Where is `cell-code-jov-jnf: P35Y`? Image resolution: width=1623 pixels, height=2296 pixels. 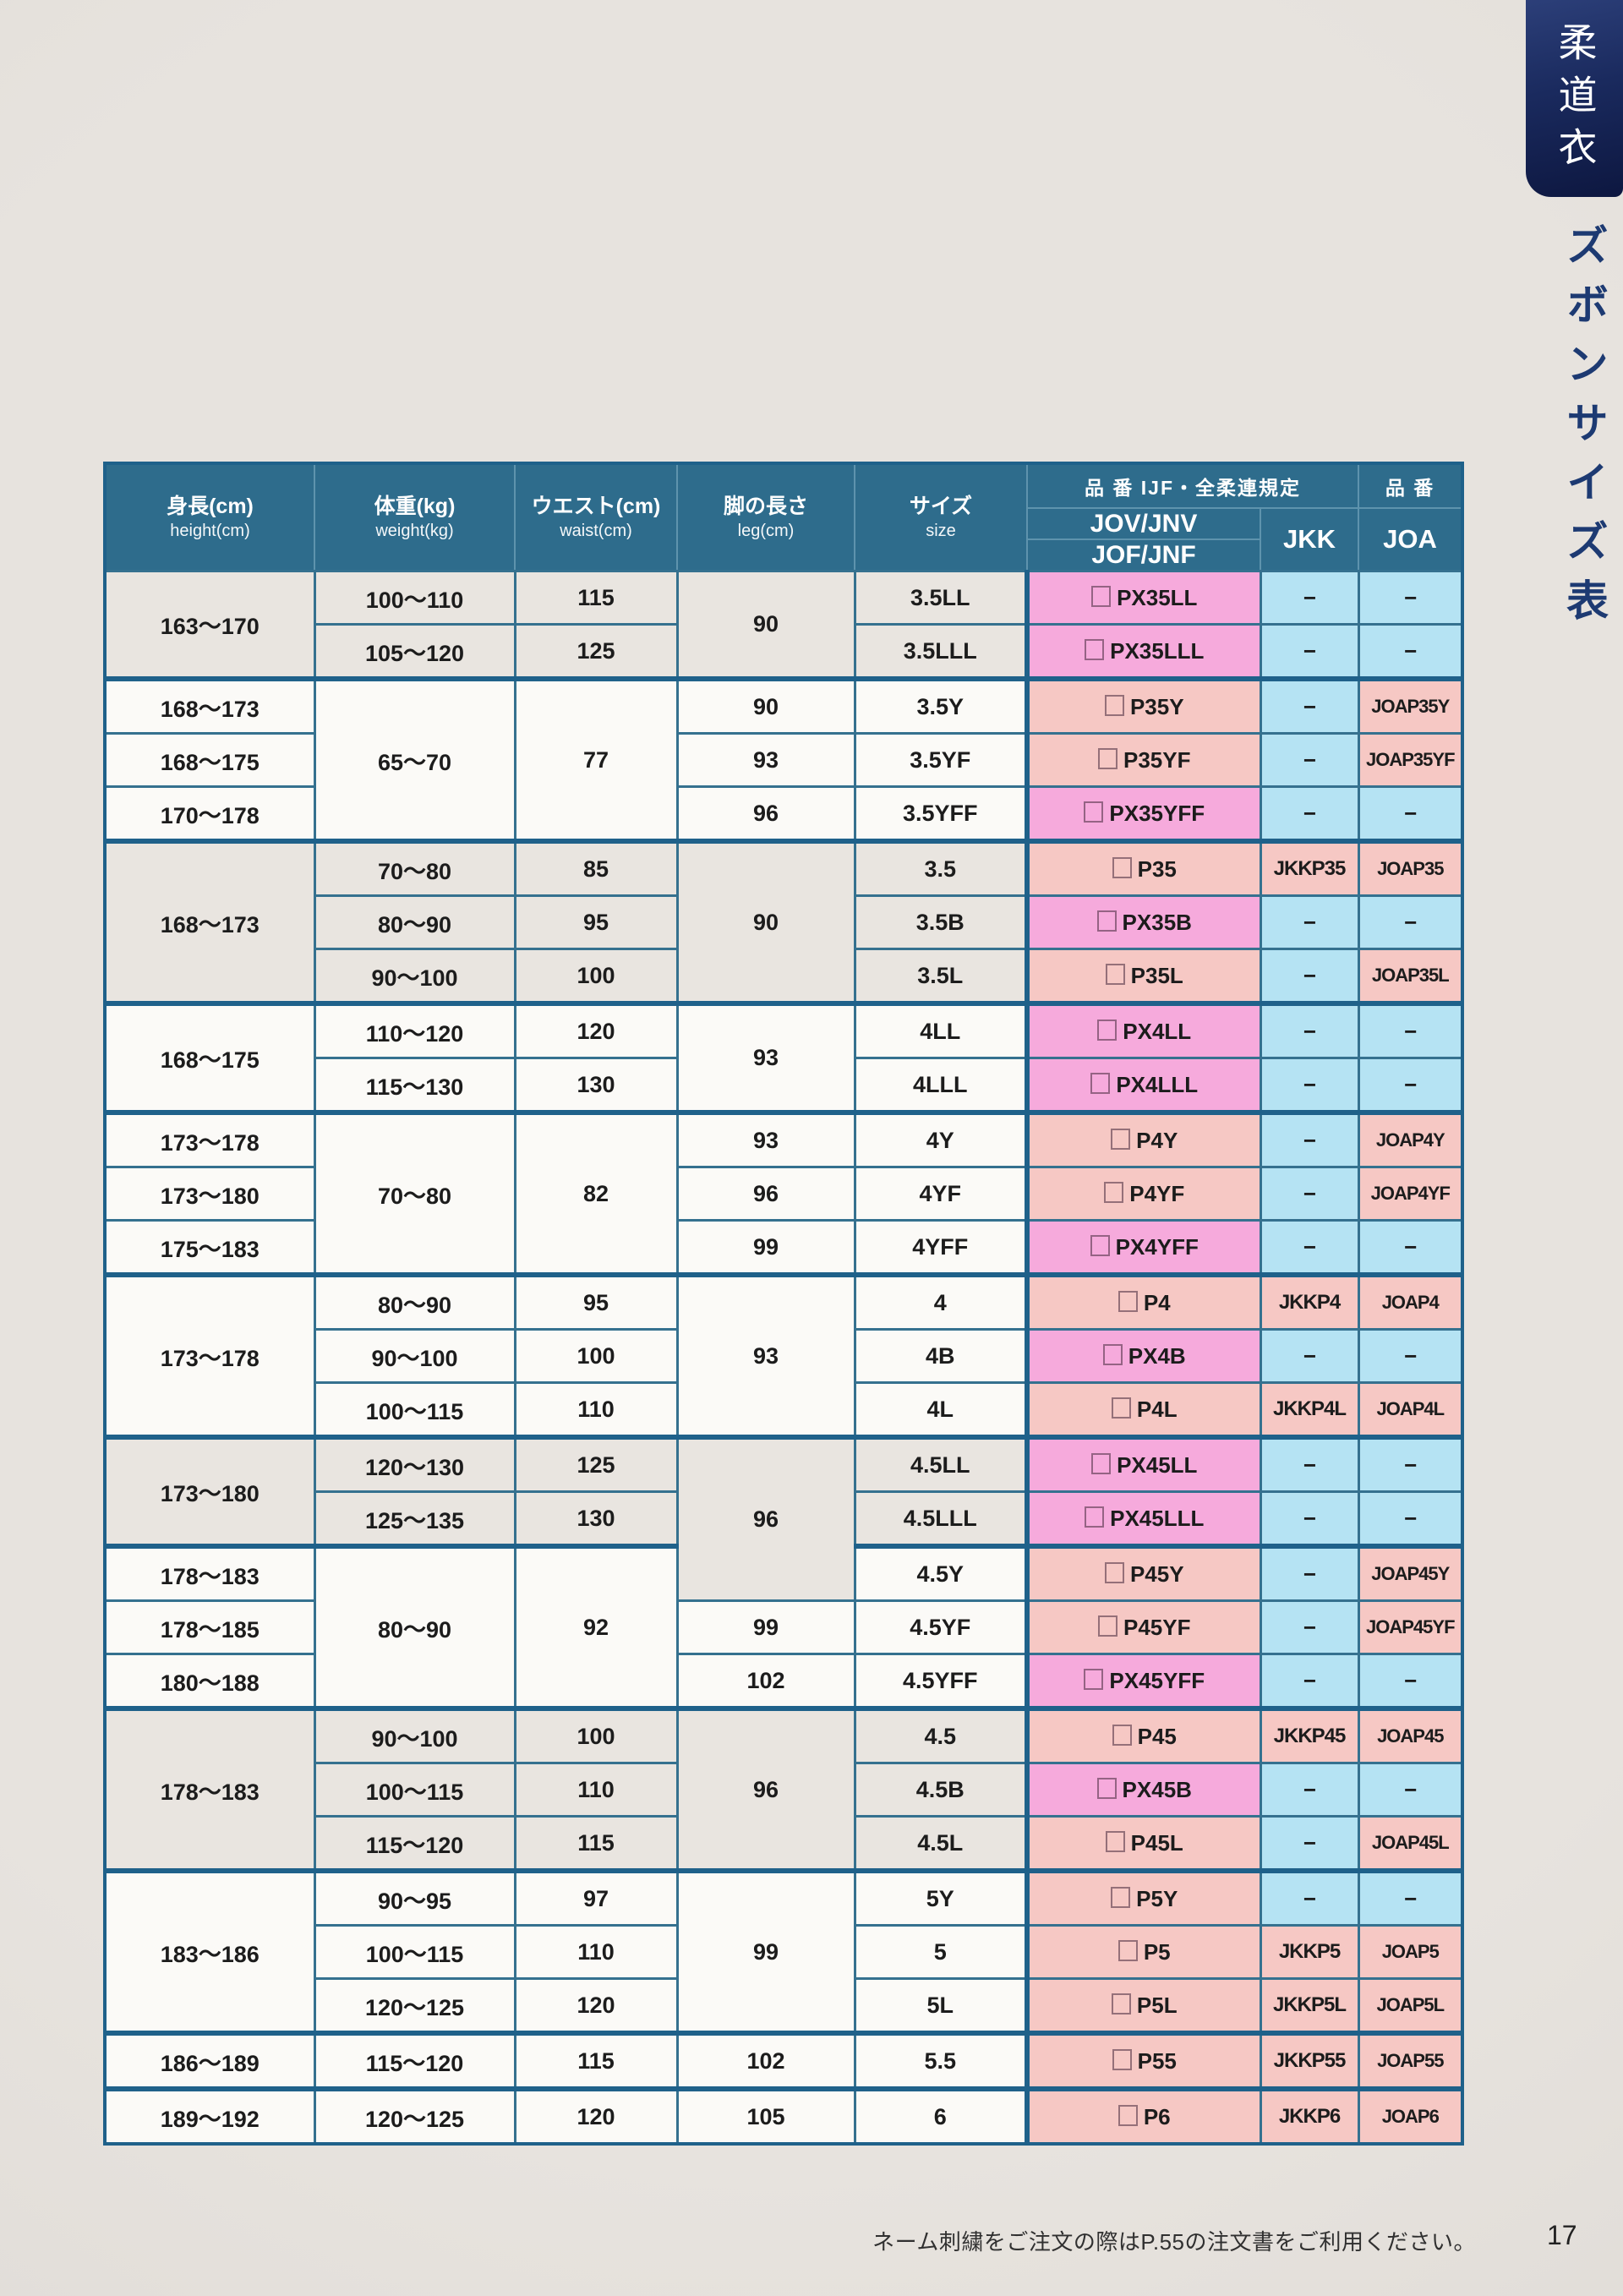
cell-code-jov-jnf: P35Y is located at coordinates (1143, 705).